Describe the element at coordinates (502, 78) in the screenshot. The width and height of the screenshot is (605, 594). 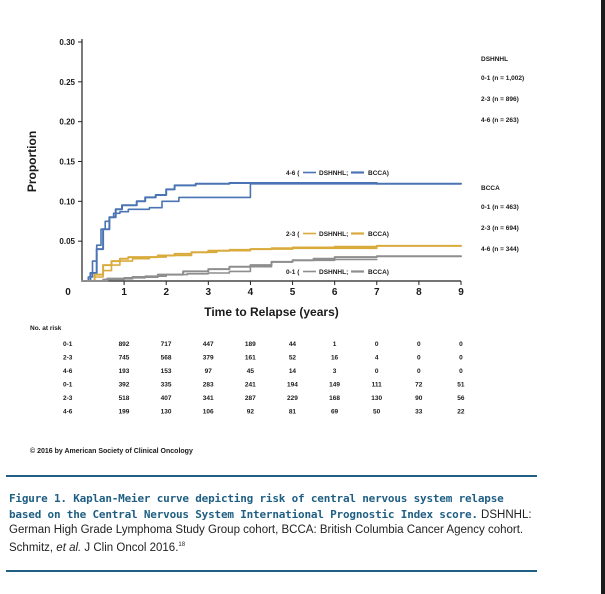
I see `side-legend-row: 0-1 (n = 1,002)` at that location.